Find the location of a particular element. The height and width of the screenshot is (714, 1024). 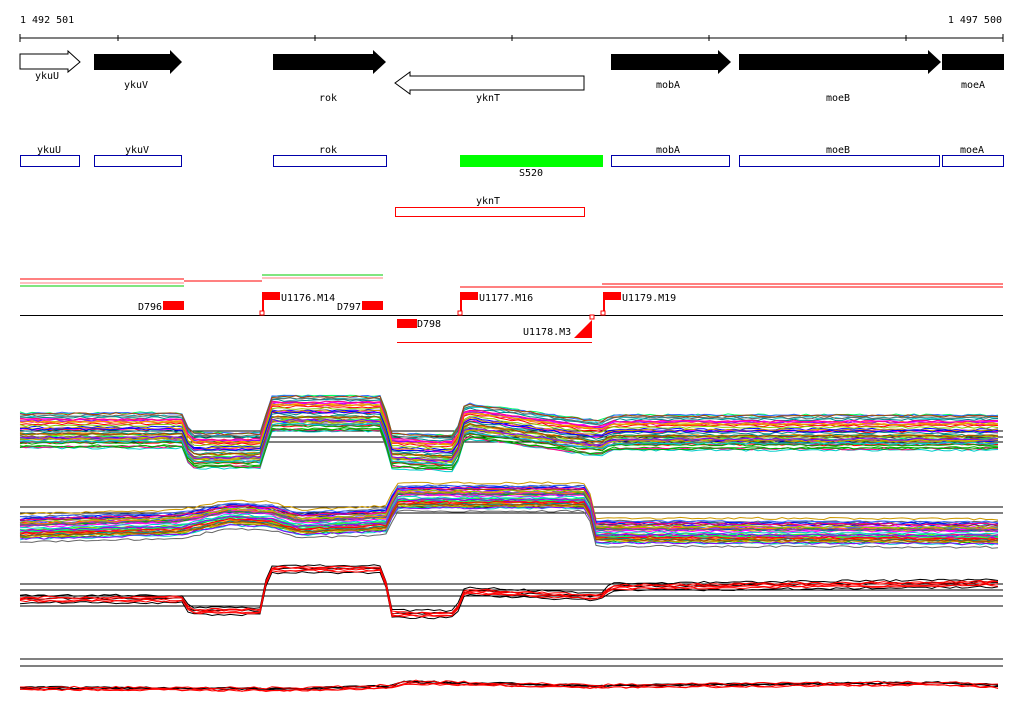

red-box-label: yknT is located at coordinates (488, 201).